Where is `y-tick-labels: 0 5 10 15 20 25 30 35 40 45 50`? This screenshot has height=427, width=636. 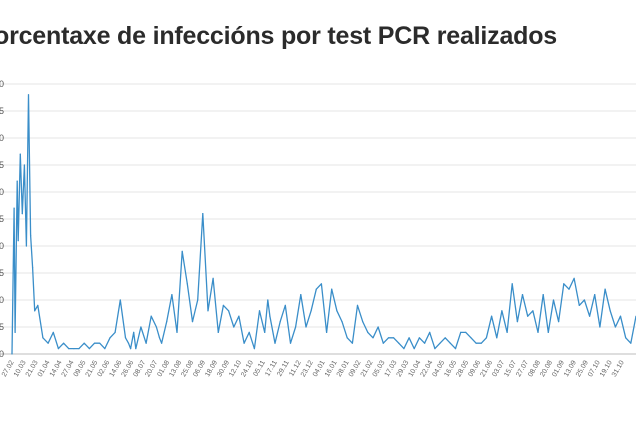 y-tick-labels: 0 5 10 15 20 25 30 35 40 45 50 is located at coordinates (2, 219).